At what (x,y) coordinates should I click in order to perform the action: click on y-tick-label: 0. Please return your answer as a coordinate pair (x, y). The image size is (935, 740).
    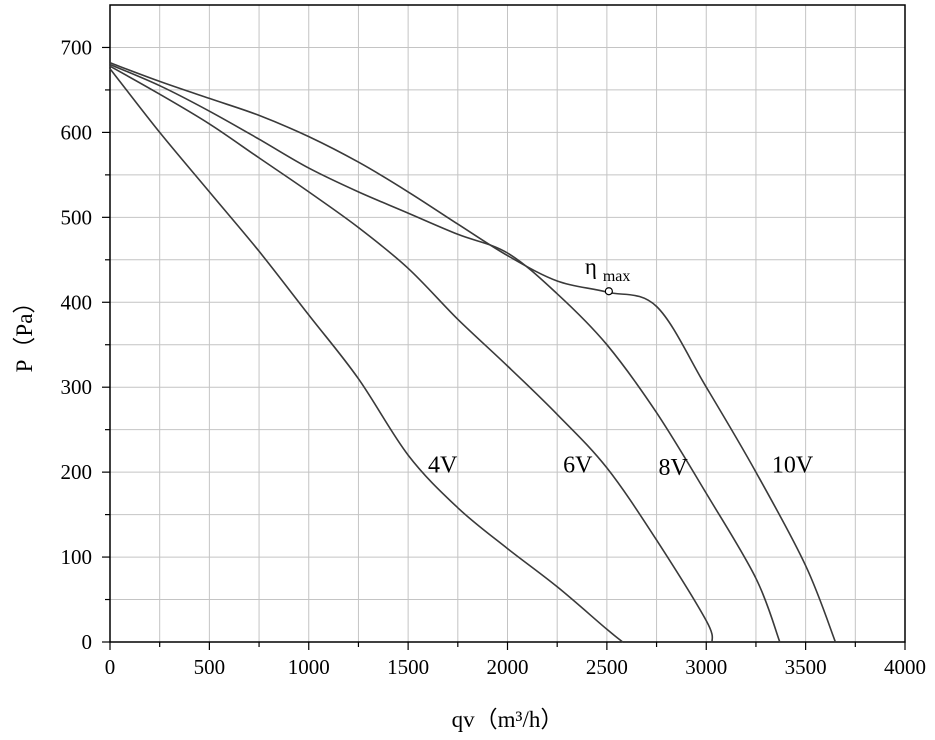
    Looking at the image, I should click on (87, 642).